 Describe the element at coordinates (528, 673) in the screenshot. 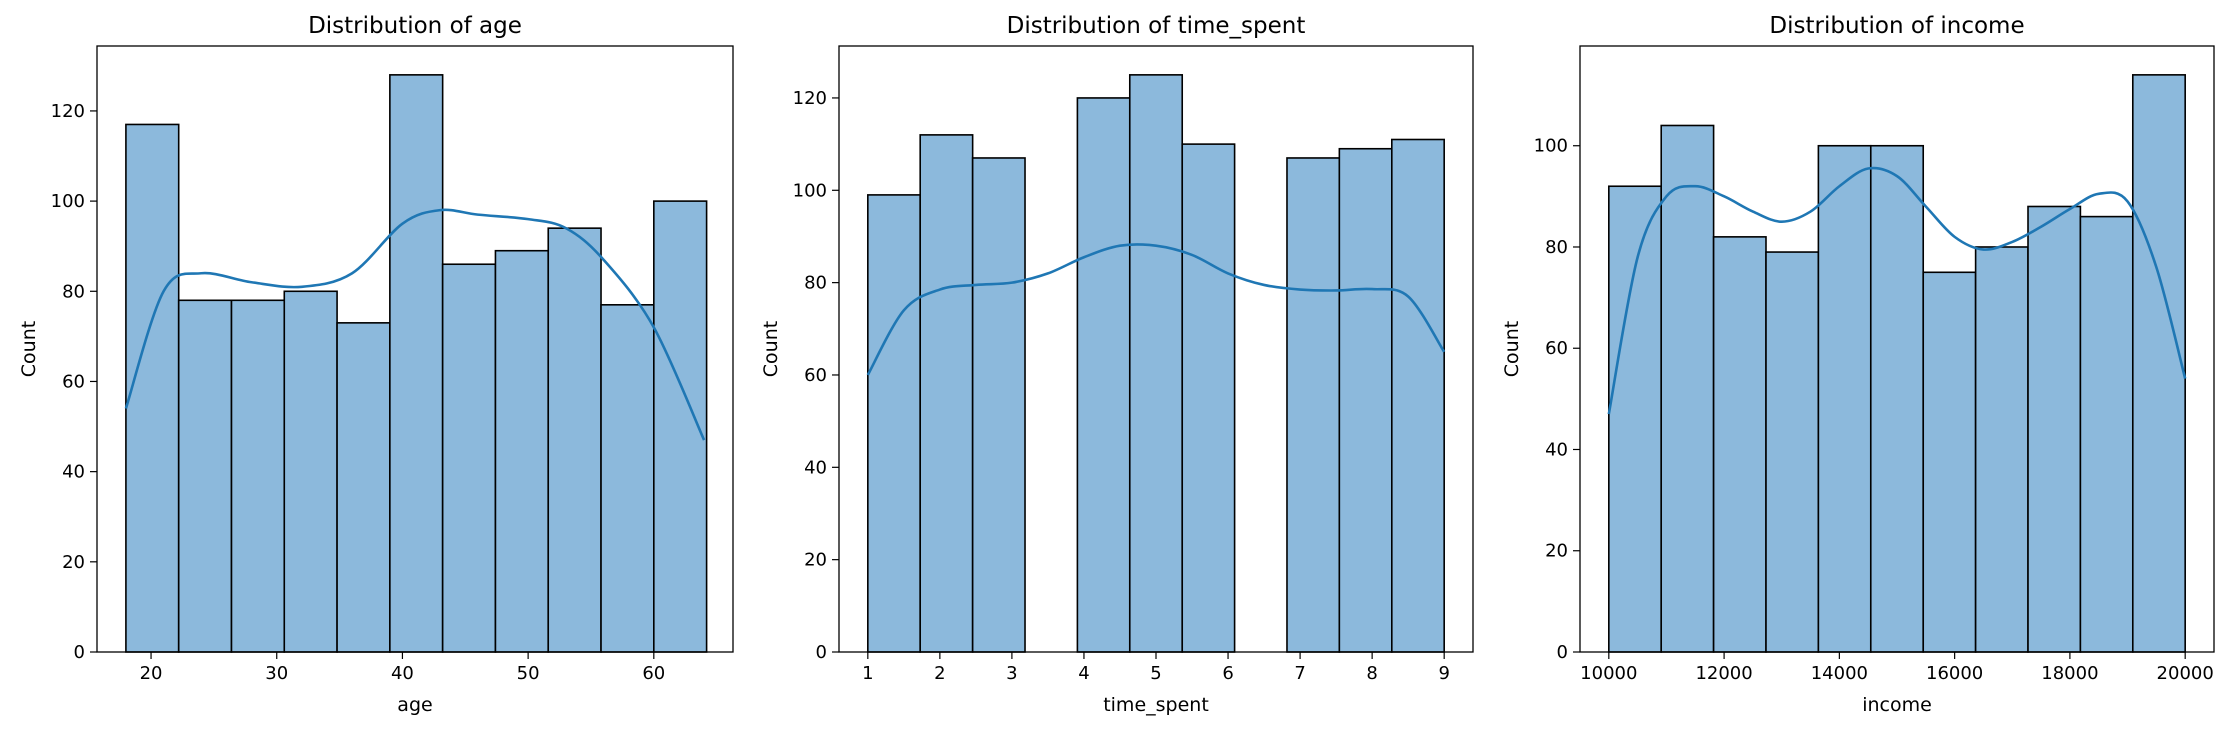

I see `x-tick-label: 50` at that location.